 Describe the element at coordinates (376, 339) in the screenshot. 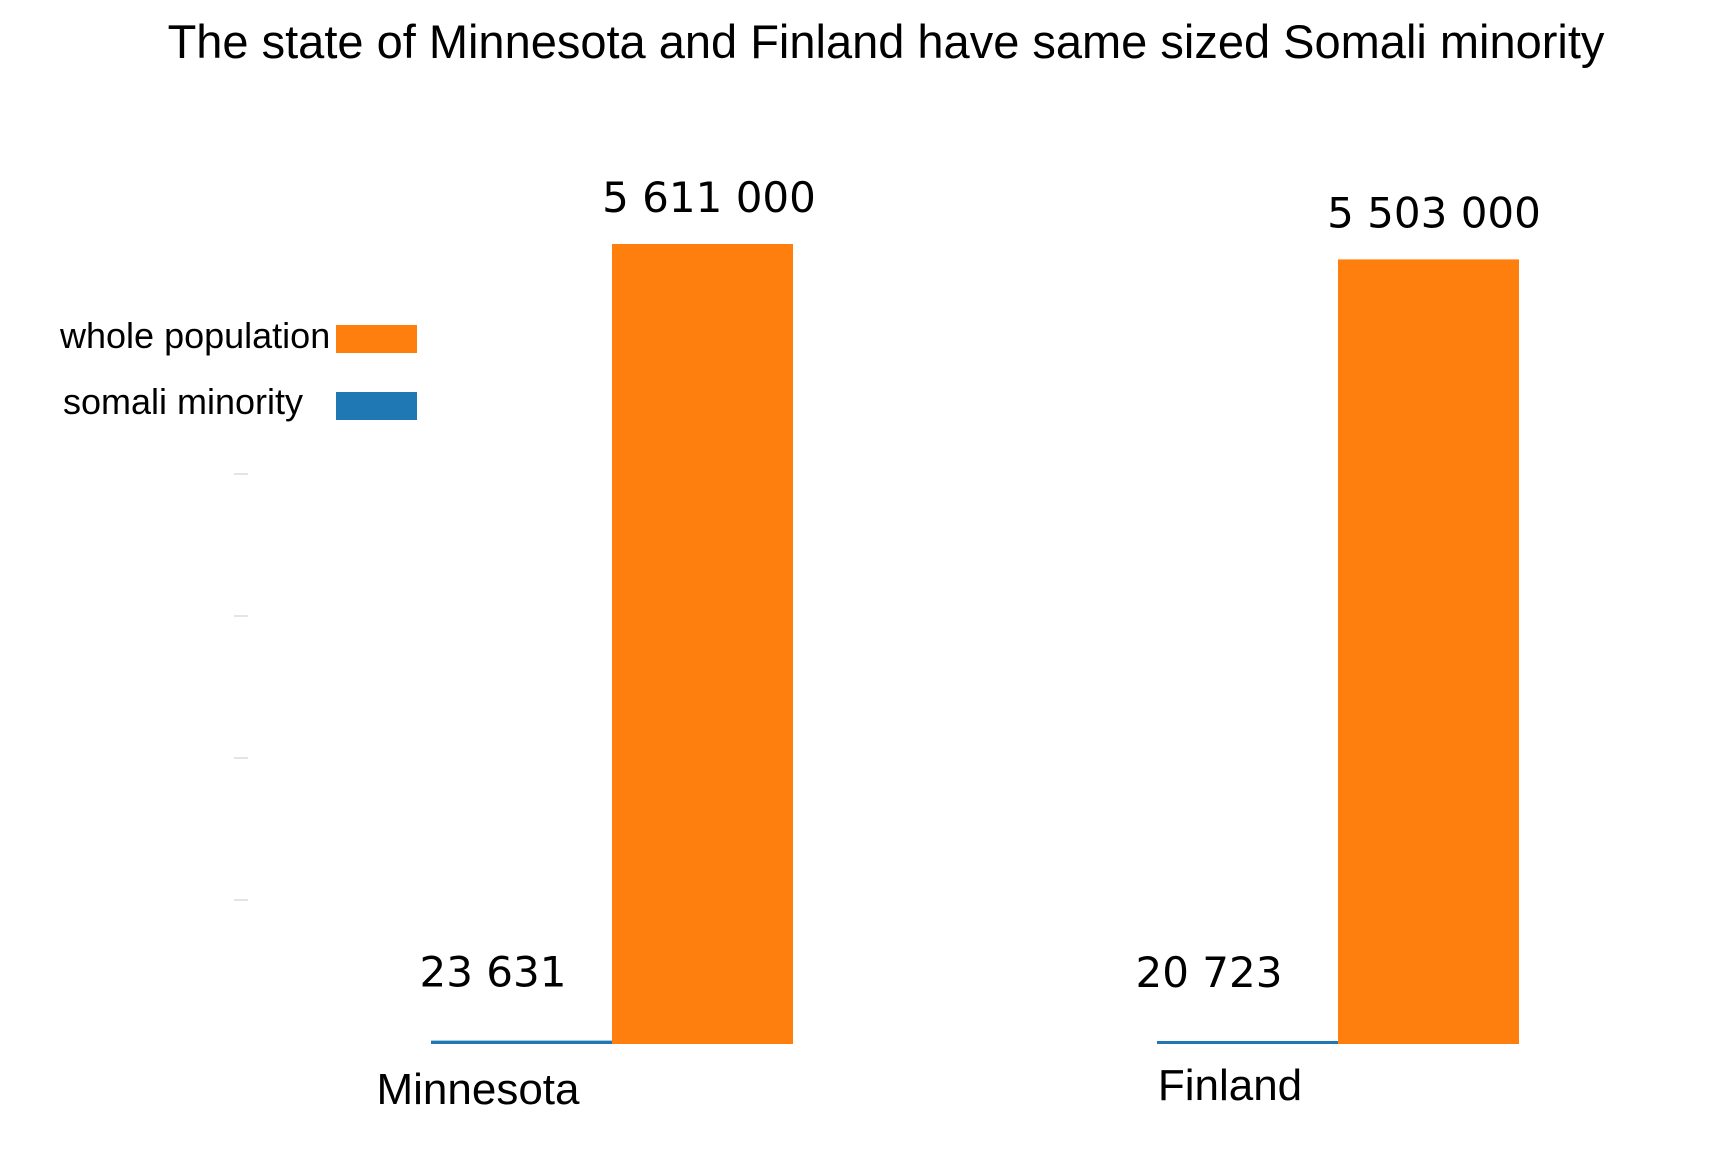

I see `legend-swatch-whole-population` at that location.